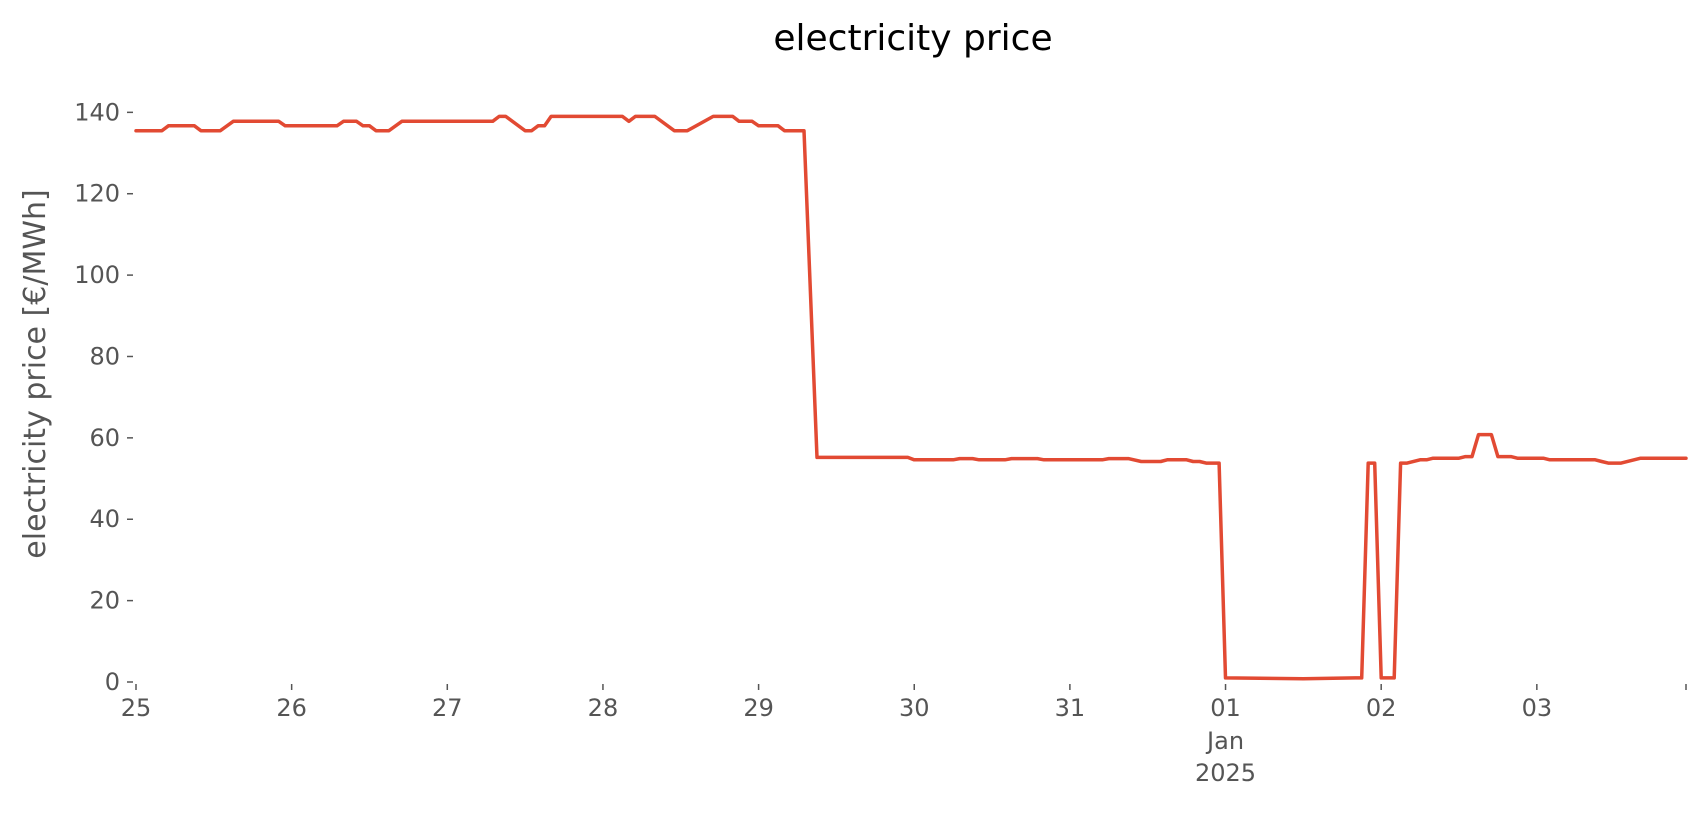 The image size is (1706, 815). Describe the element at coordinates (1537, 708) in the screenshot. I see `x-tick-label: 03` at that location.